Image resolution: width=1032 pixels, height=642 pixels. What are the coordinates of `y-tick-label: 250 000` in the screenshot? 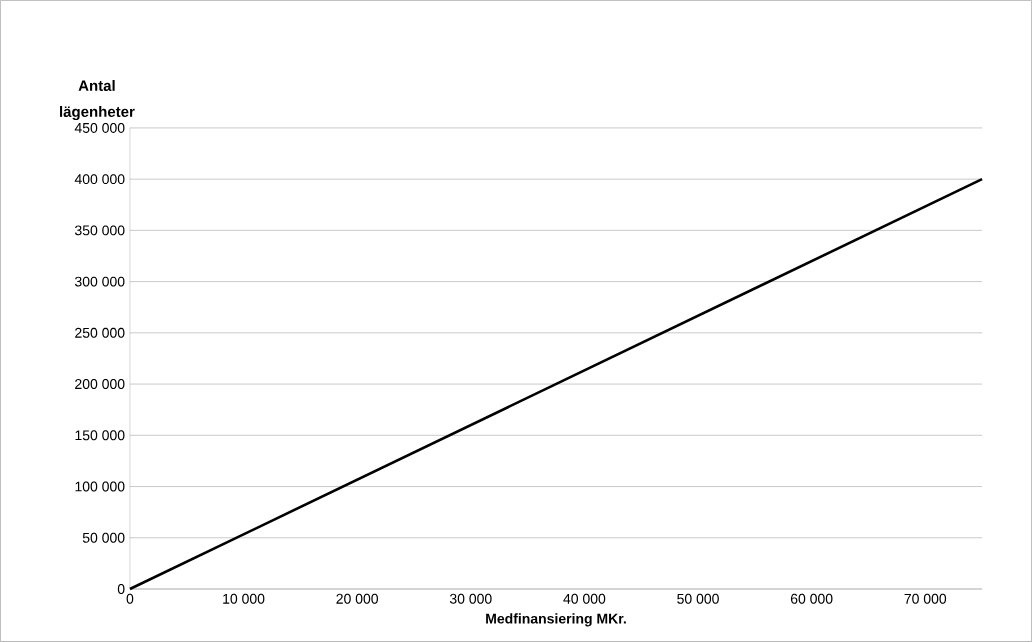 It's located at (100, 332).